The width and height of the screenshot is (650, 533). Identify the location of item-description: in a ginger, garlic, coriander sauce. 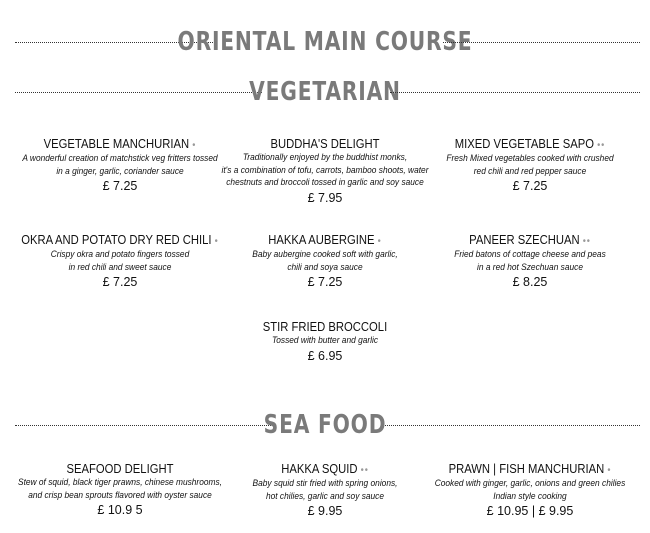
(120, 171).